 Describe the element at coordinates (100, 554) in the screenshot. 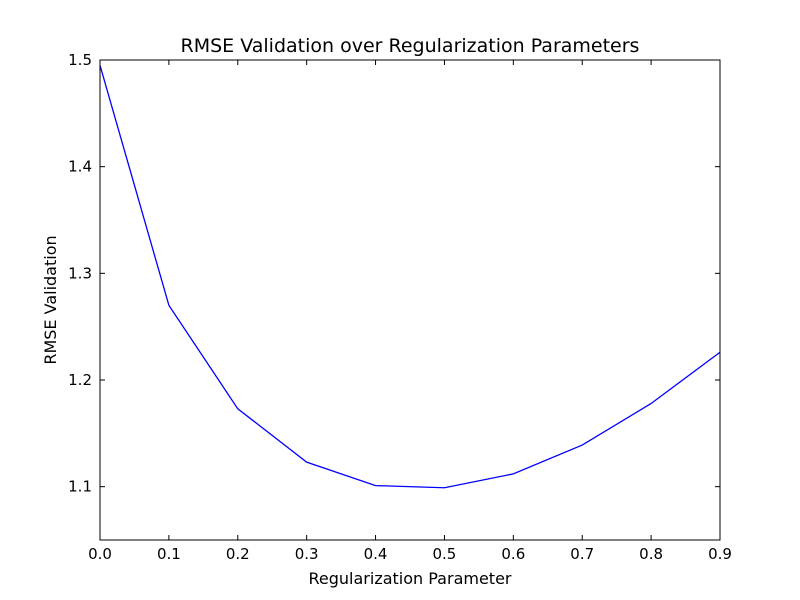

I see `x-tick-label: 0.0` at that location.